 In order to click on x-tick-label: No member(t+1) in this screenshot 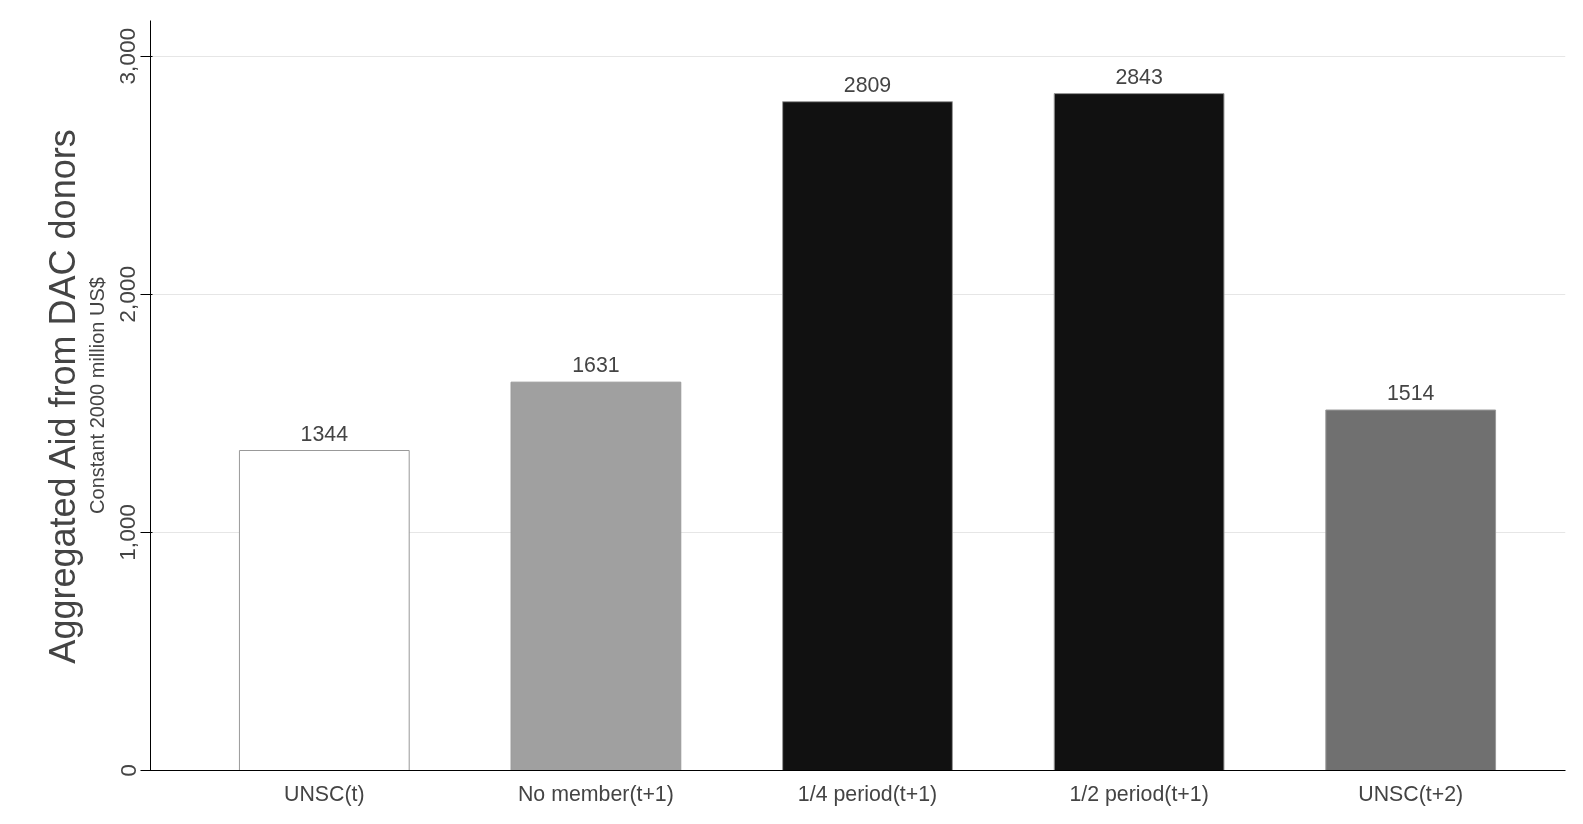, I will do `click(595, 793)`.